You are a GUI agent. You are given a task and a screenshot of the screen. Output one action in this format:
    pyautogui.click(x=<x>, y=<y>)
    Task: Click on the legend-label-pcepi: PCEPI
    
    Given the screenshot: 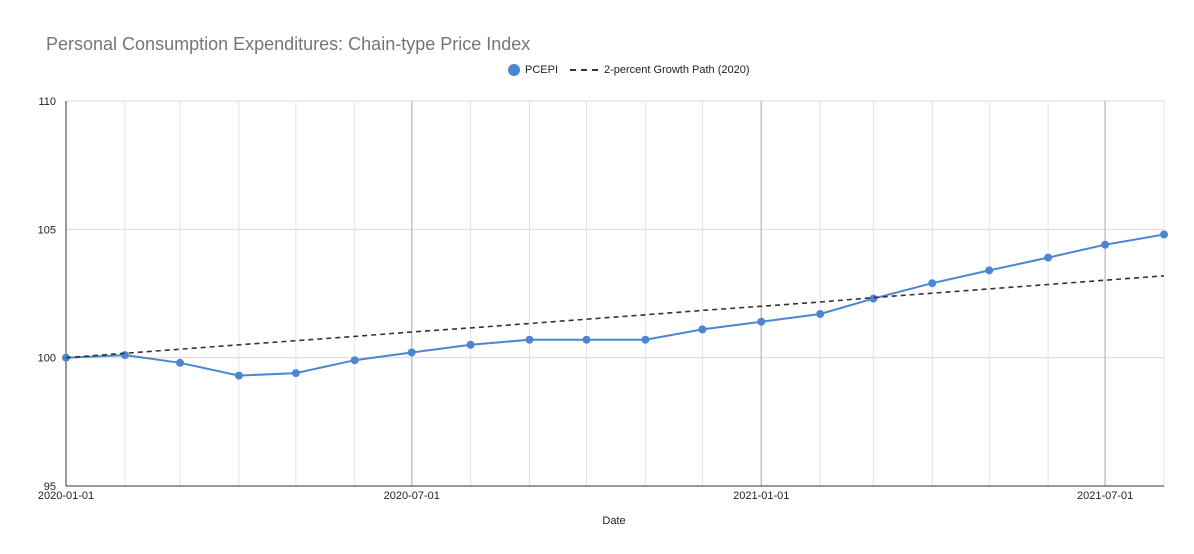 What is the action you would take?
    pyautogui.click(x=542, y=70)
    